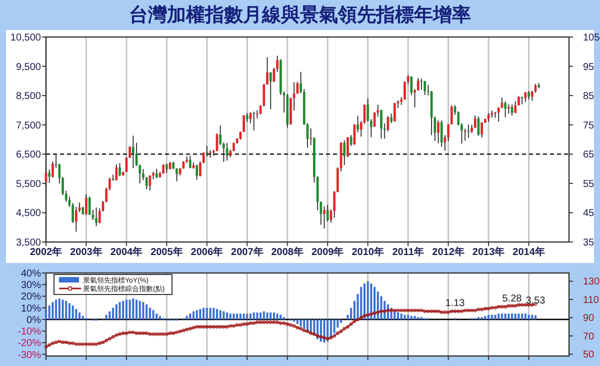  What do you see at coordinates (29, 126) in the screenshot?
I see `y-tick-label: 7,500` at bounding box center [29, 126].